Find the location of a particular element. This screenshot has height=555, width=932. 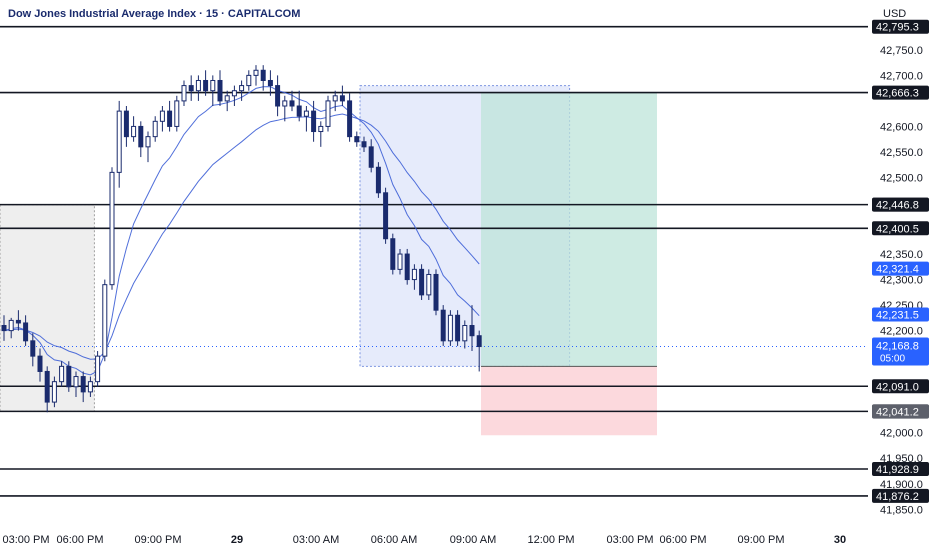

price-tag: 42,231.5 is located at coordinates (900, 314).